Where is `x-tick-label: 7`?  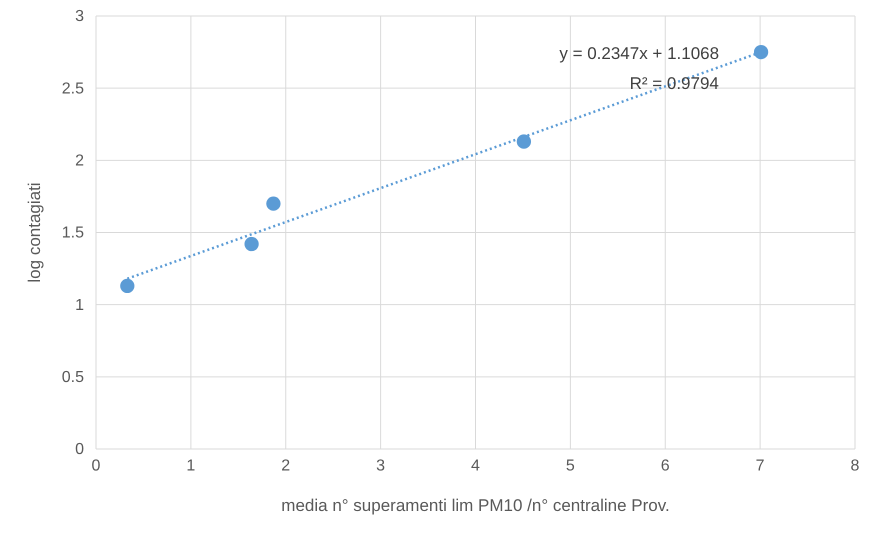 x-tick-label: 7 is located at coordinates (760, 465).